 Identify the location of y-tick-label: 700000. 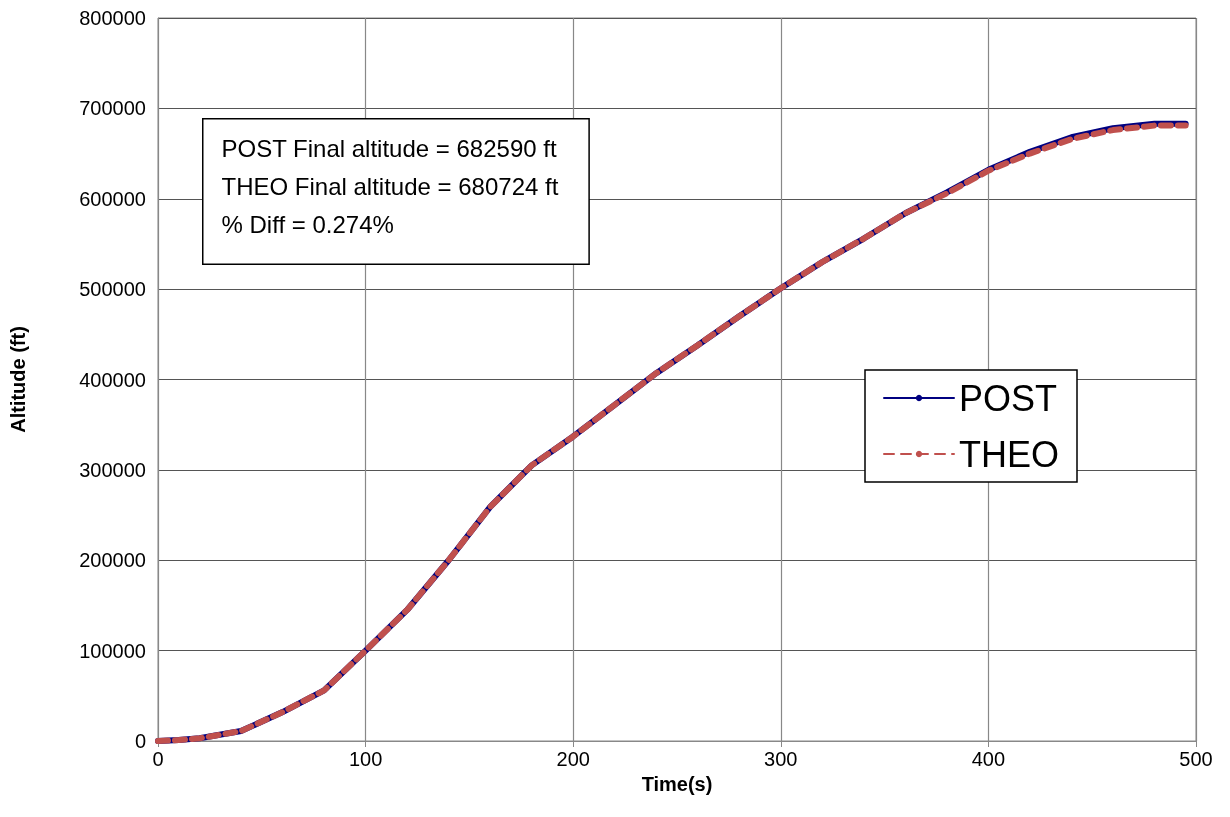
(112, 108).